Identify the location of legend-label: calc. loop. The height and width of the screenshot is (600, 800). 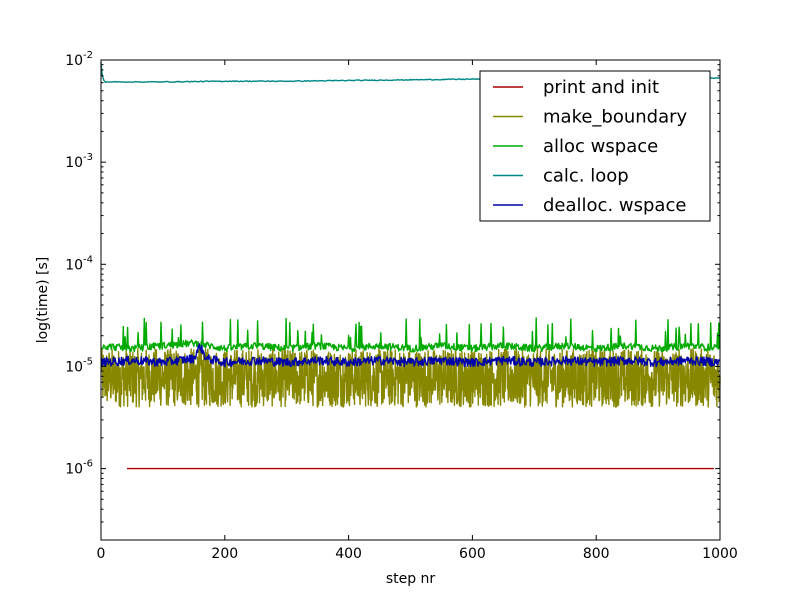
(586, 176).